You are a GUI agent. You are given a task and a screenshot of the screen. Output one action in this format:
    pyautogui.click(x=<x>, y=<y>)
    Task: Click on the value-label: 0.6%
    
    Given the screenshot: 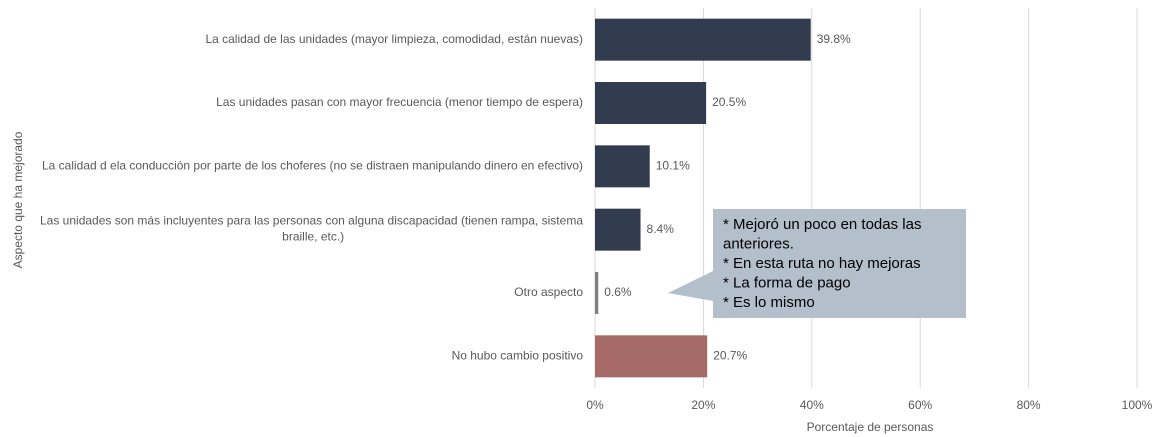 What is the action you would take?
    pyautogui.click(x=618, y=292)
    